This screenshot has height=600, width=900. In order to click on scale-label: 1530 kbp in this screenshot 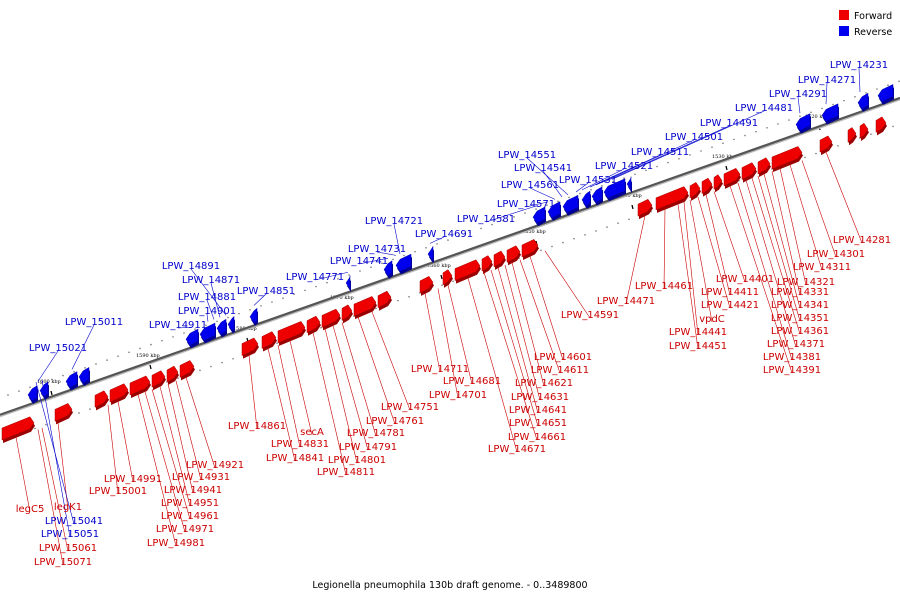, I will do `click(724, 157)`.